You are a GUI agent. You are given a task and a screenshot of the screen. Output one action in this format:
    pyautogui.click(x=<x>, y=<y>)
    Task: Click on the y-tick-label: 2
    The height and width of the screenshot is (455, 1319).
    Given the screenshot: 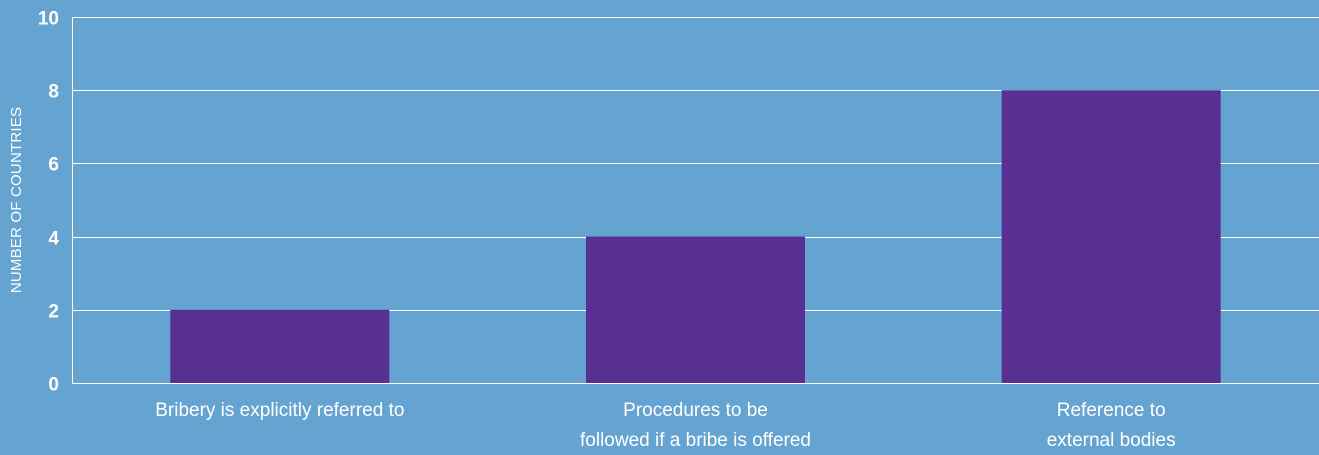 What is the action you would take?
    pyautogui.click(x=53, y=312)
    